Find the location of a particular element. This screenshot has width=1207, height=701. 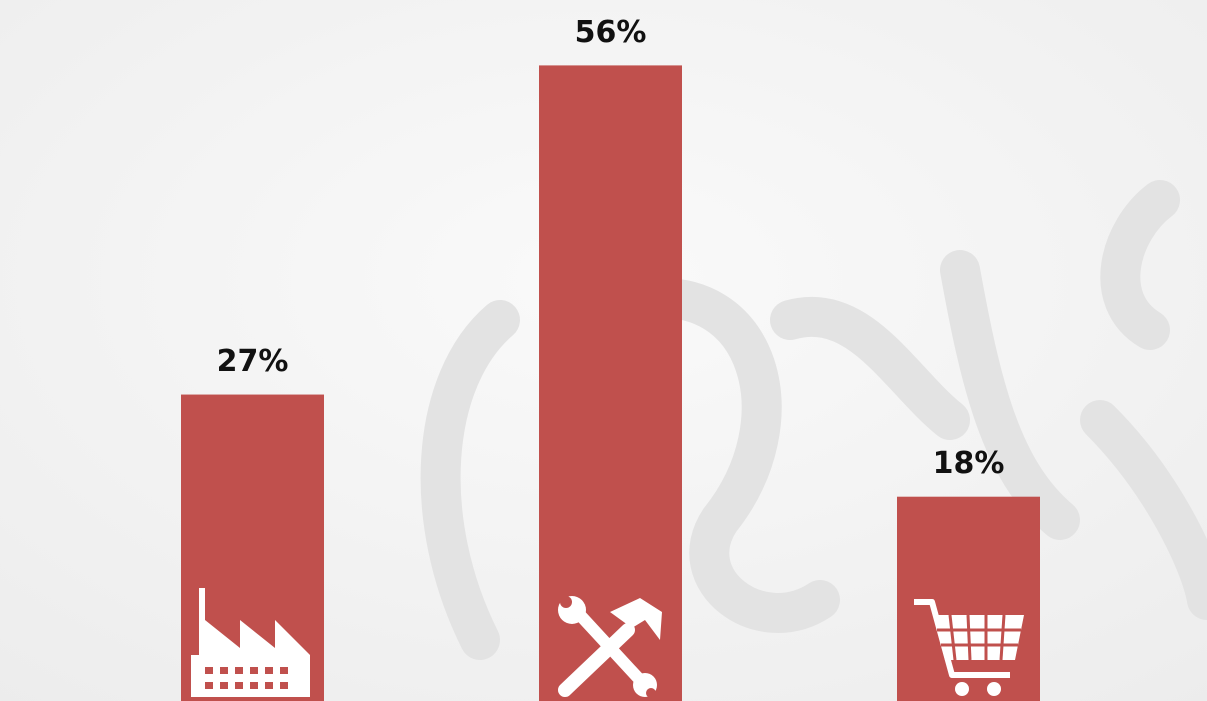

value-label: 56% is located at coordinates (611, 32).